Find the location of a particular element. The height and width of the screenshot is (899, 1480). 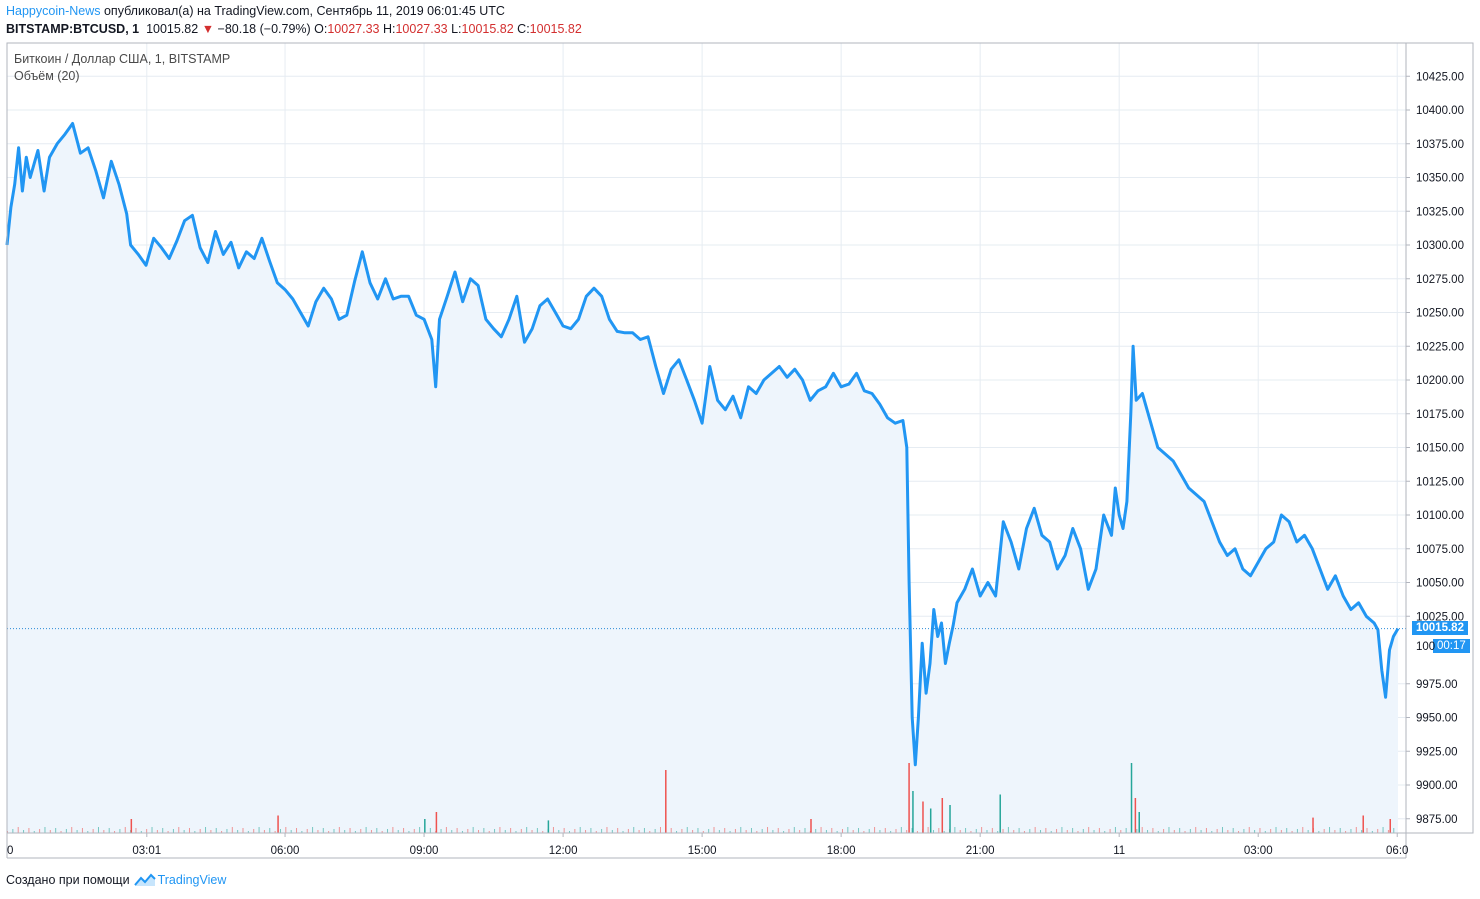

y-tick-label: 9925.00 is located at coordinates (1437, 752).